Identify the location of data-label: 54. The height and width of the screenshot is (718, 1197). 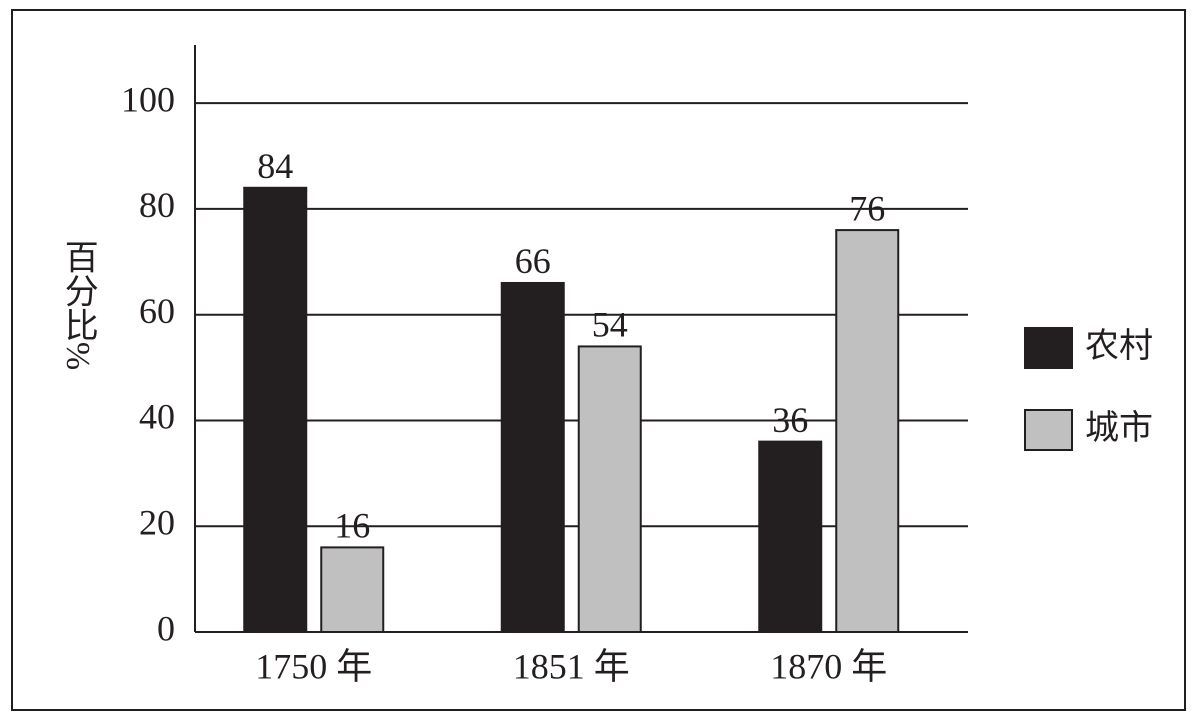
(610, 325).